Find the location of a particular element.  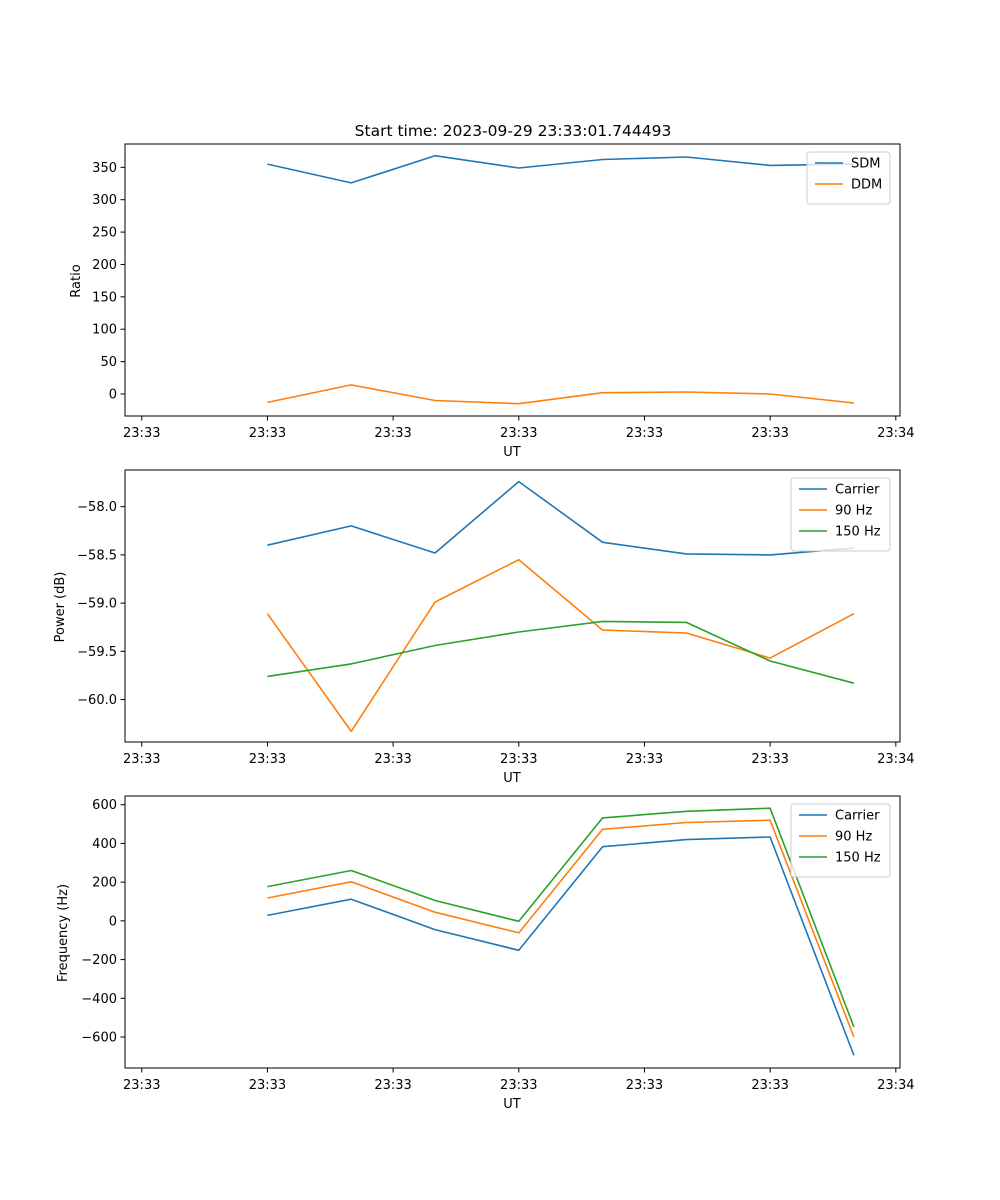

y-tick-label: 600 is located at coordinates (104, 805).